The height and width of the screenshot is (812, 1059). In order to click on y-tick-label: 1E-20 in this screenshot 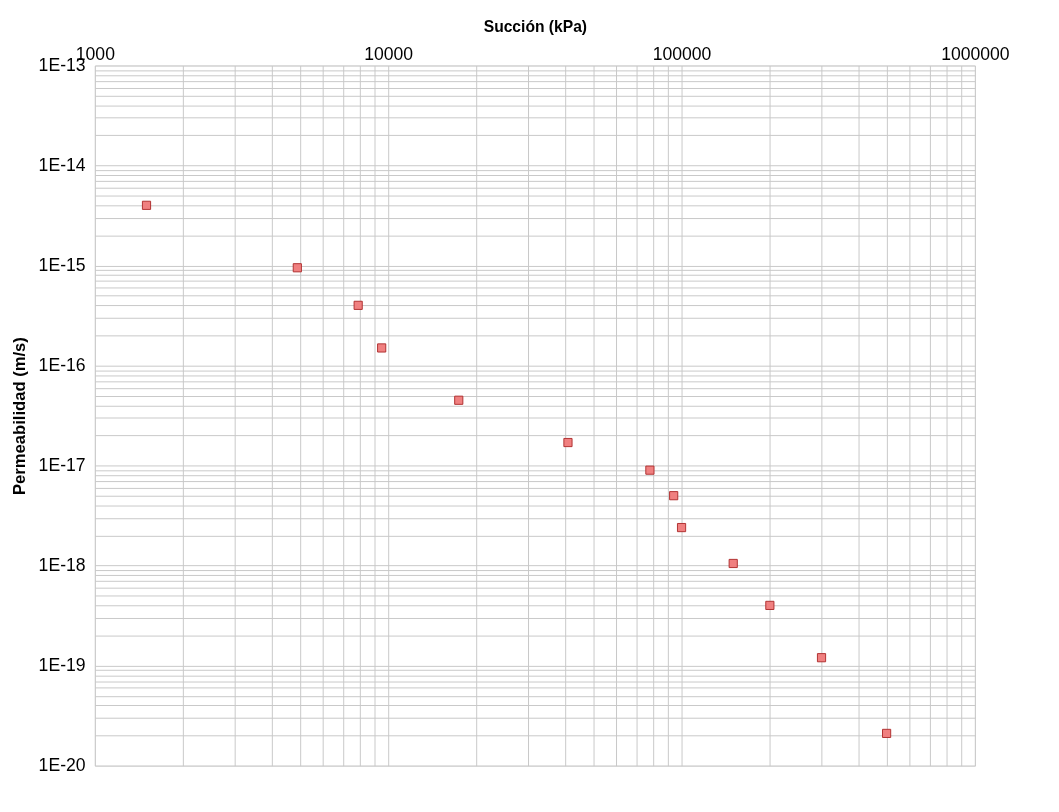, I will do `click(62, 765)`.